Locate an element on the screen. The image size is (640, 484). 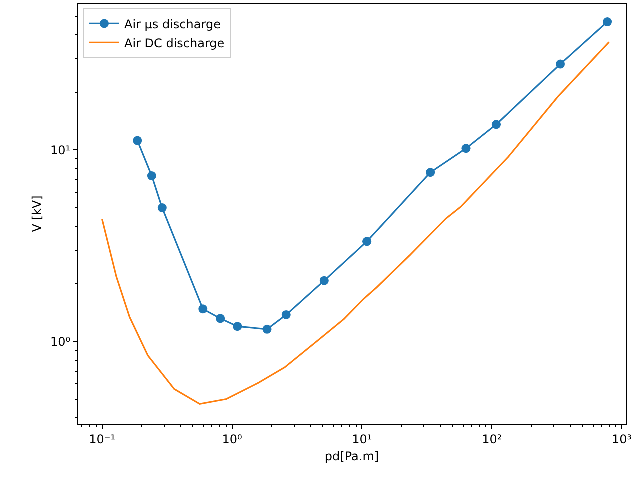
x-tick-label: 10¹ is located at coordinates (362, 439).